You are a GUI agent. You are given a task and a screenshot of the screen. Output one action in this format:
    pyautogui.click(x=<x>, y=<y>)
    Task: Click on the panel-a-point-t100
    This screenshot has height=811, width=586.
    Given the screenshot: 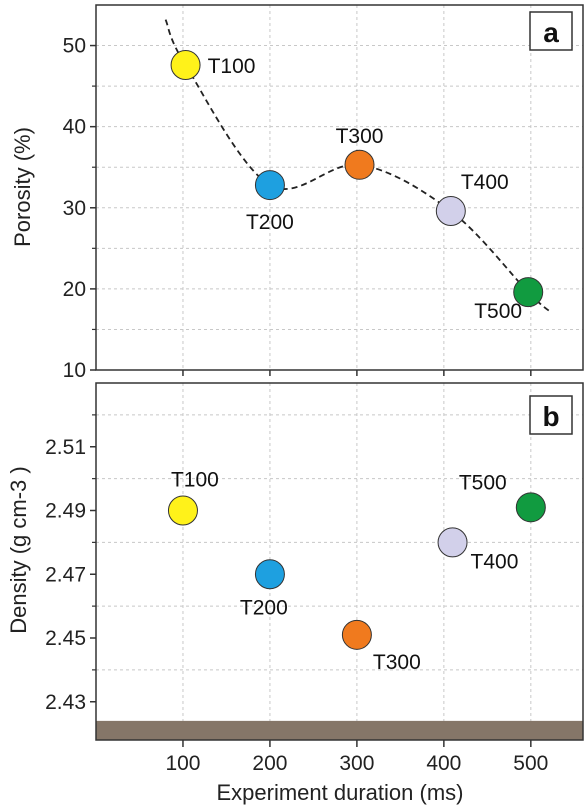 What is the action you would take?
    pyautogui.click(x=185, y=65)
    